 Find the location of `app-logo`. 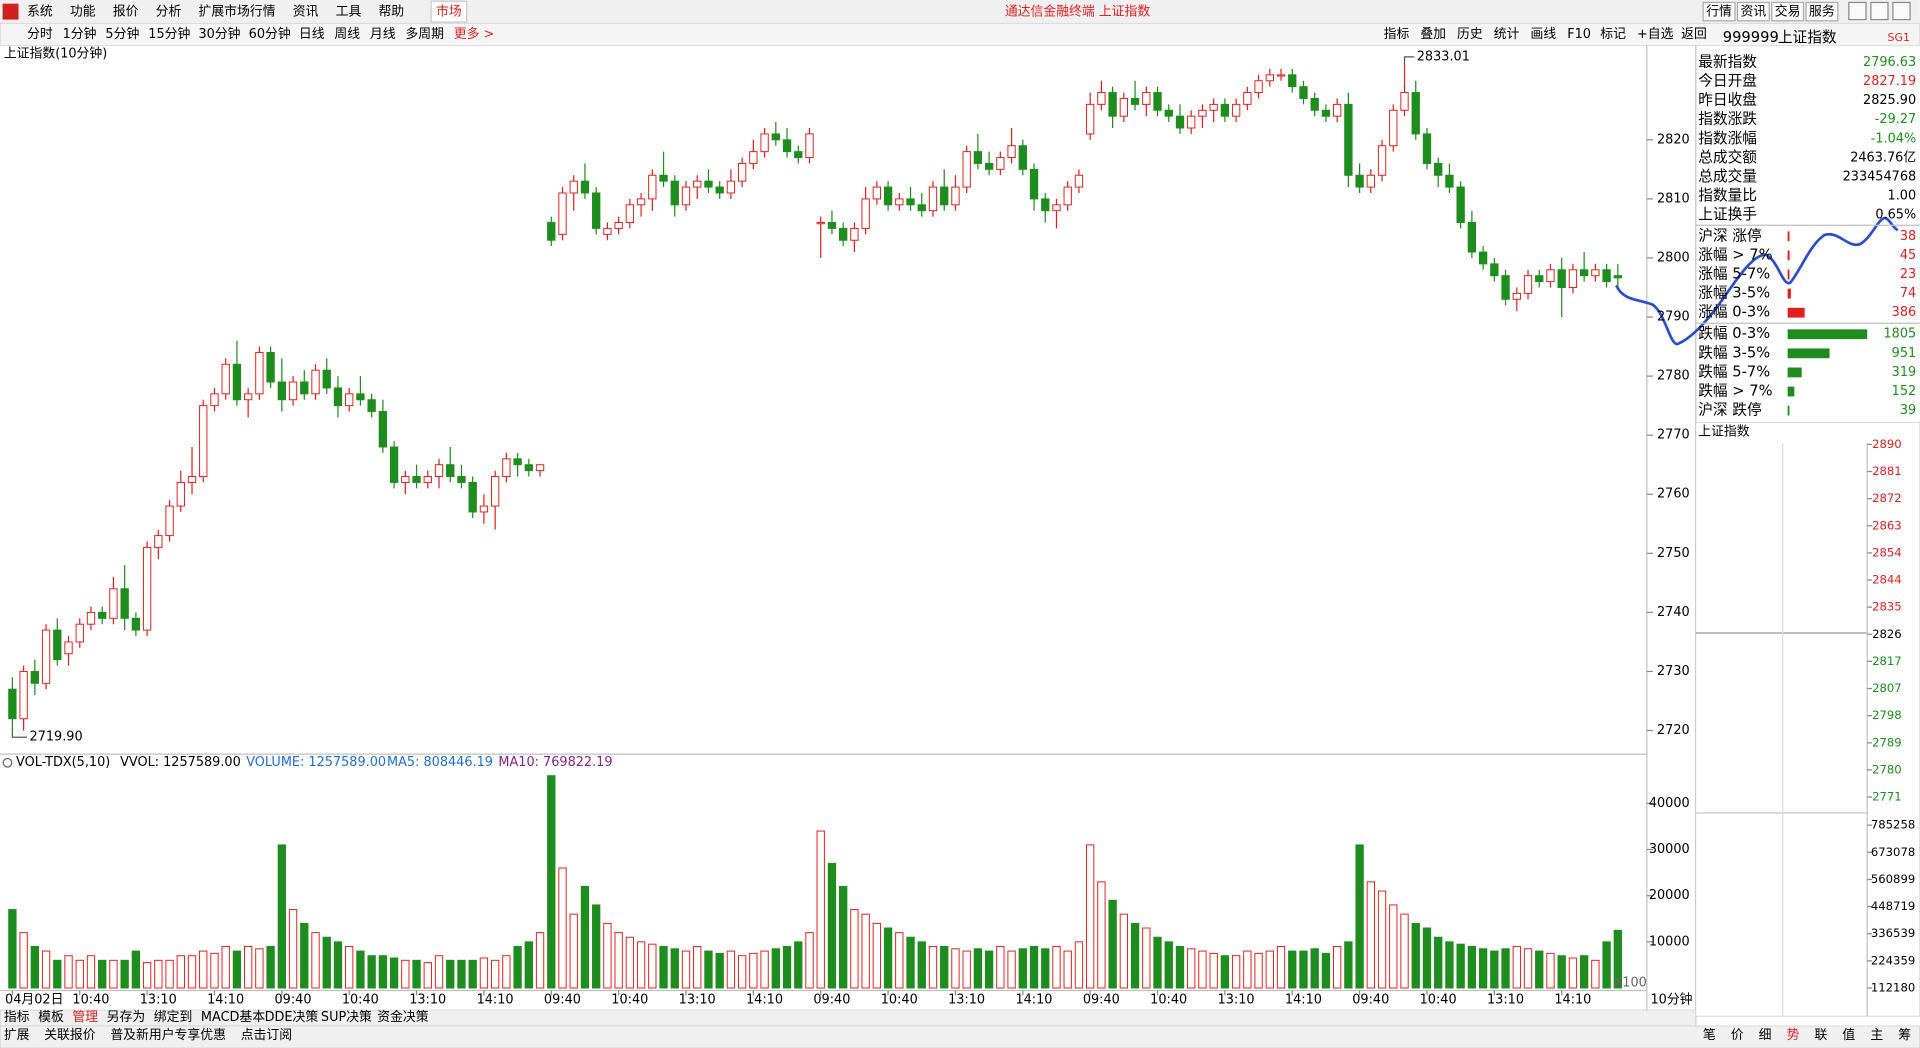

app-logo is located at coordinates (10, 11).